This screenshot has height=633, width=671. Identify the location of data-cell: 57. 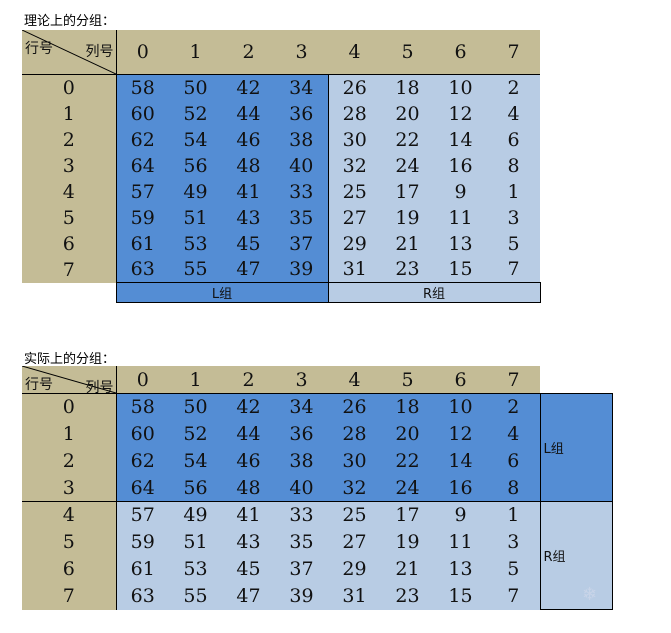
(142, 191).